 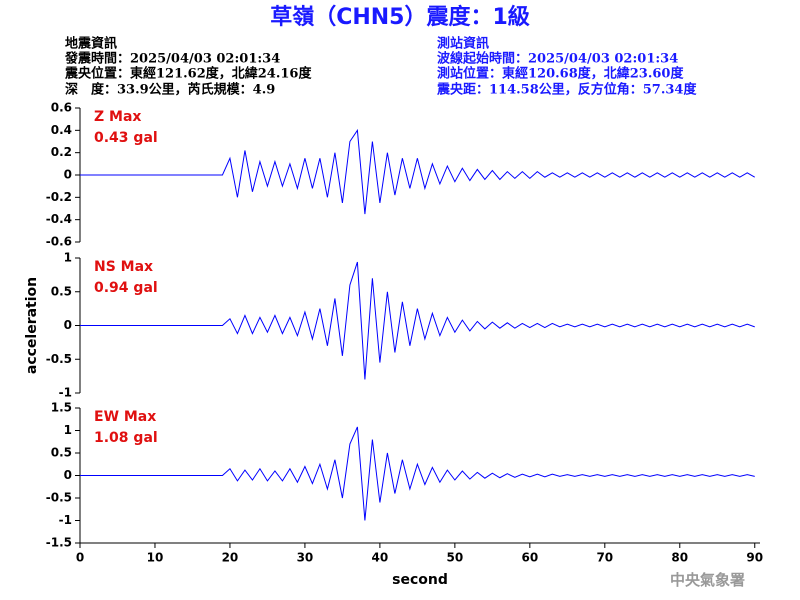 What do you see at coordinates (155, 558) in the screenshot?
I see `x-tick-label: 10` at bounding box center [155, 558].